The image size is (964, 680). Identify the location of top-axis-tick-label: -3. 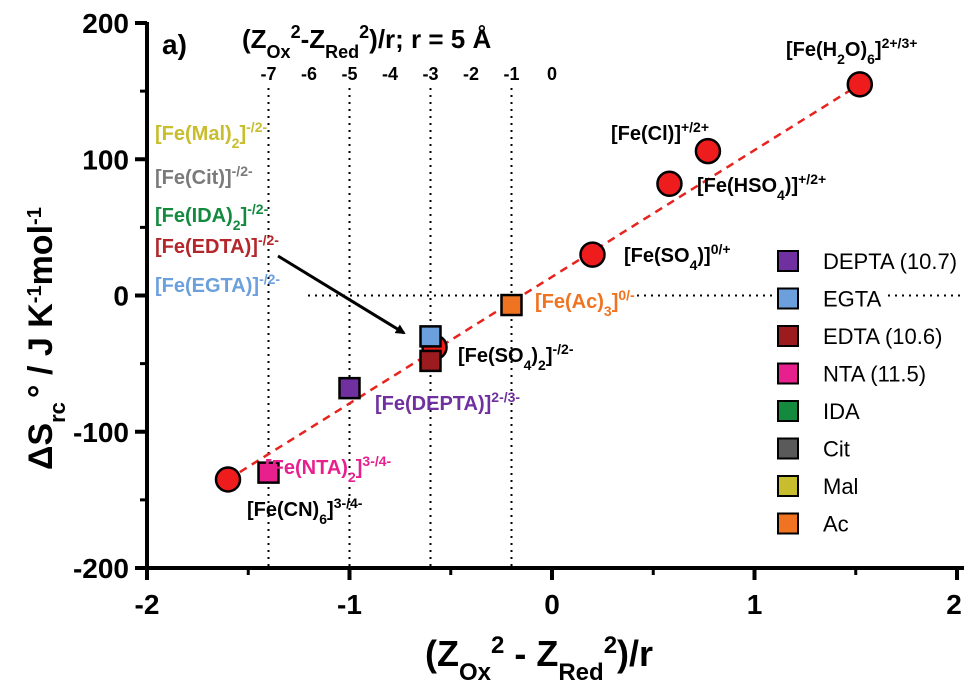
(430, 74).